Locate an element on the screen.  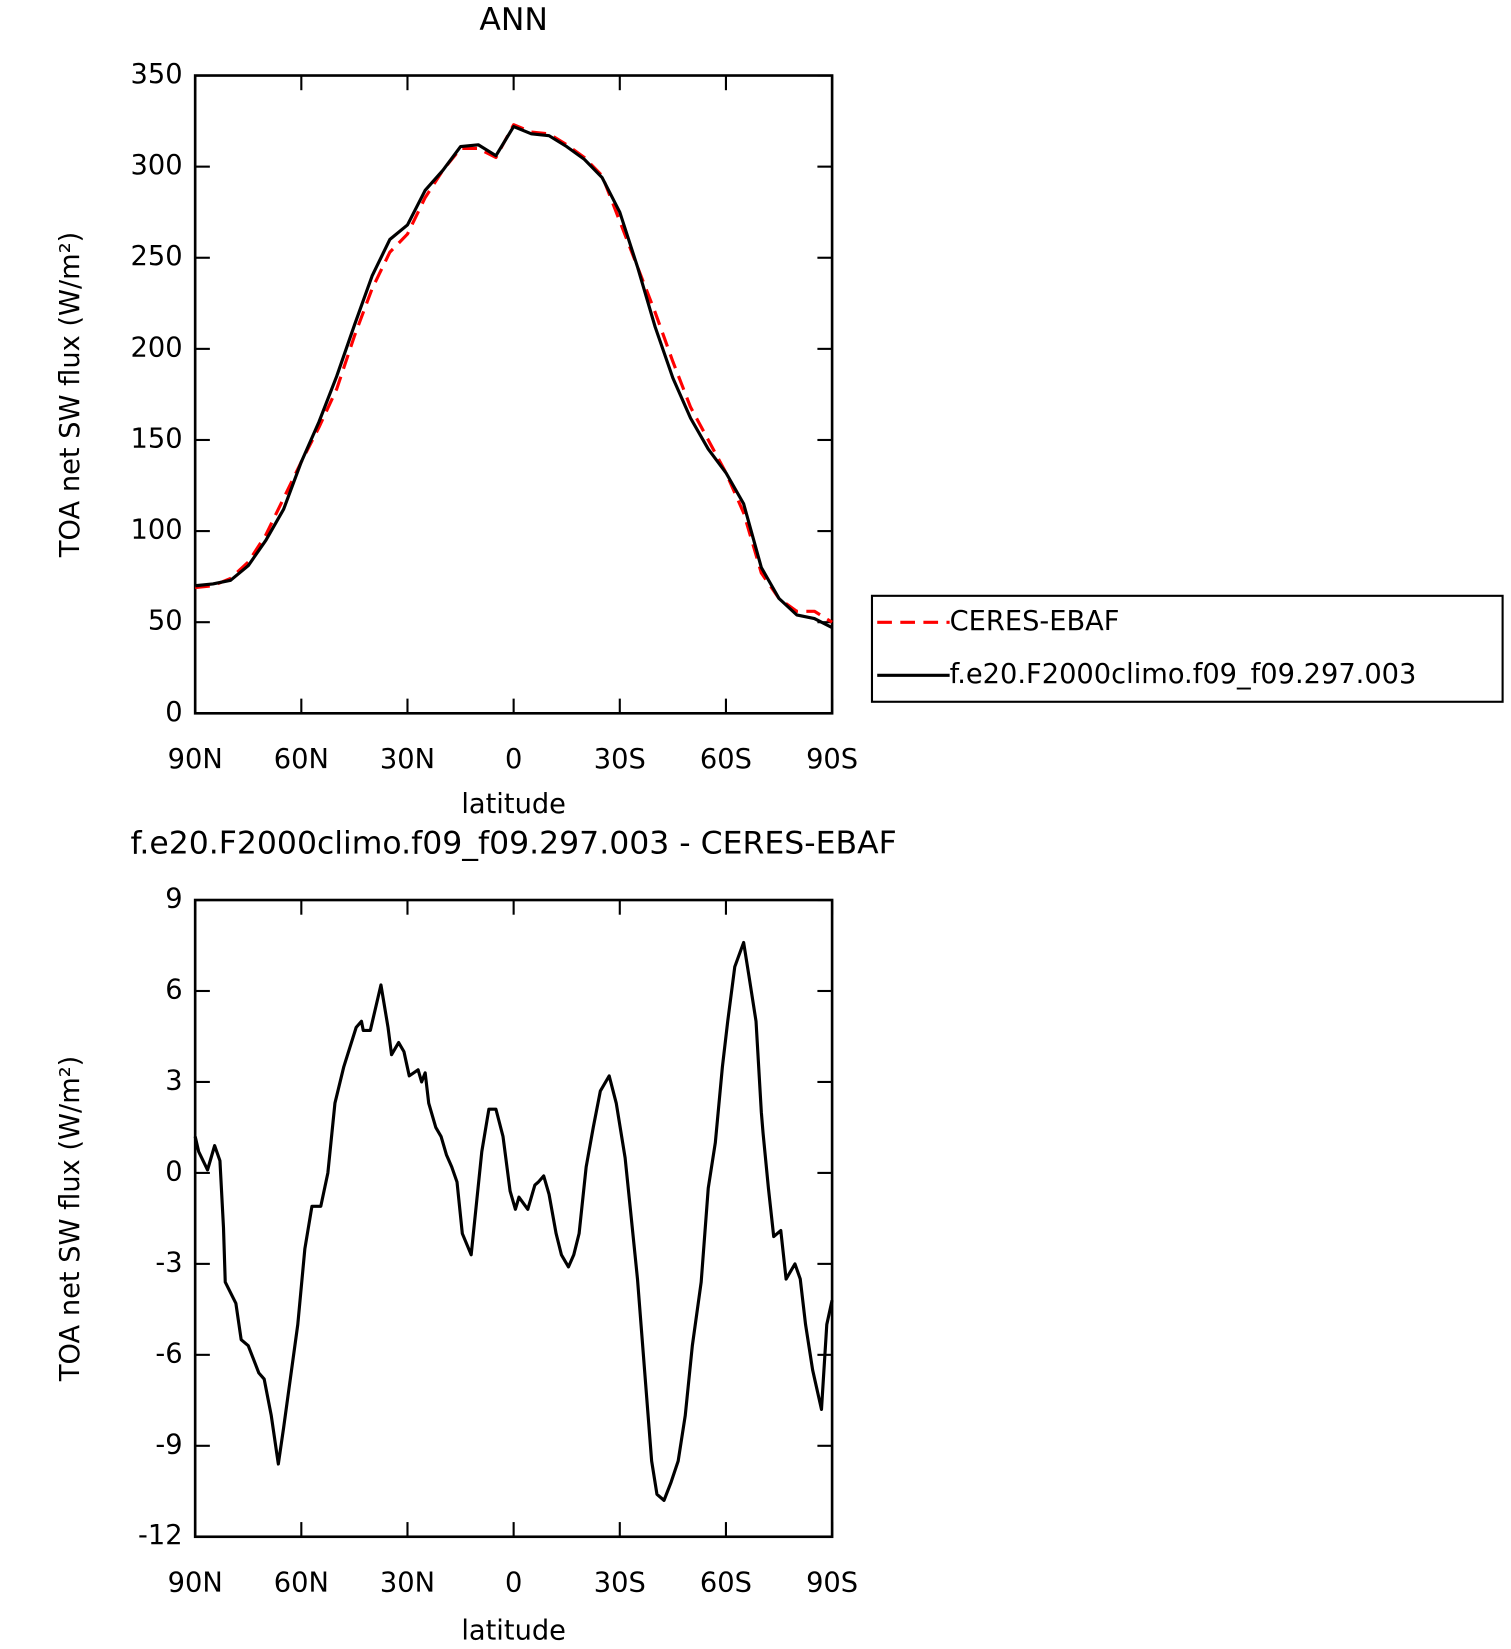
y-tick-label: 350 is located at coordinates (157, 74).